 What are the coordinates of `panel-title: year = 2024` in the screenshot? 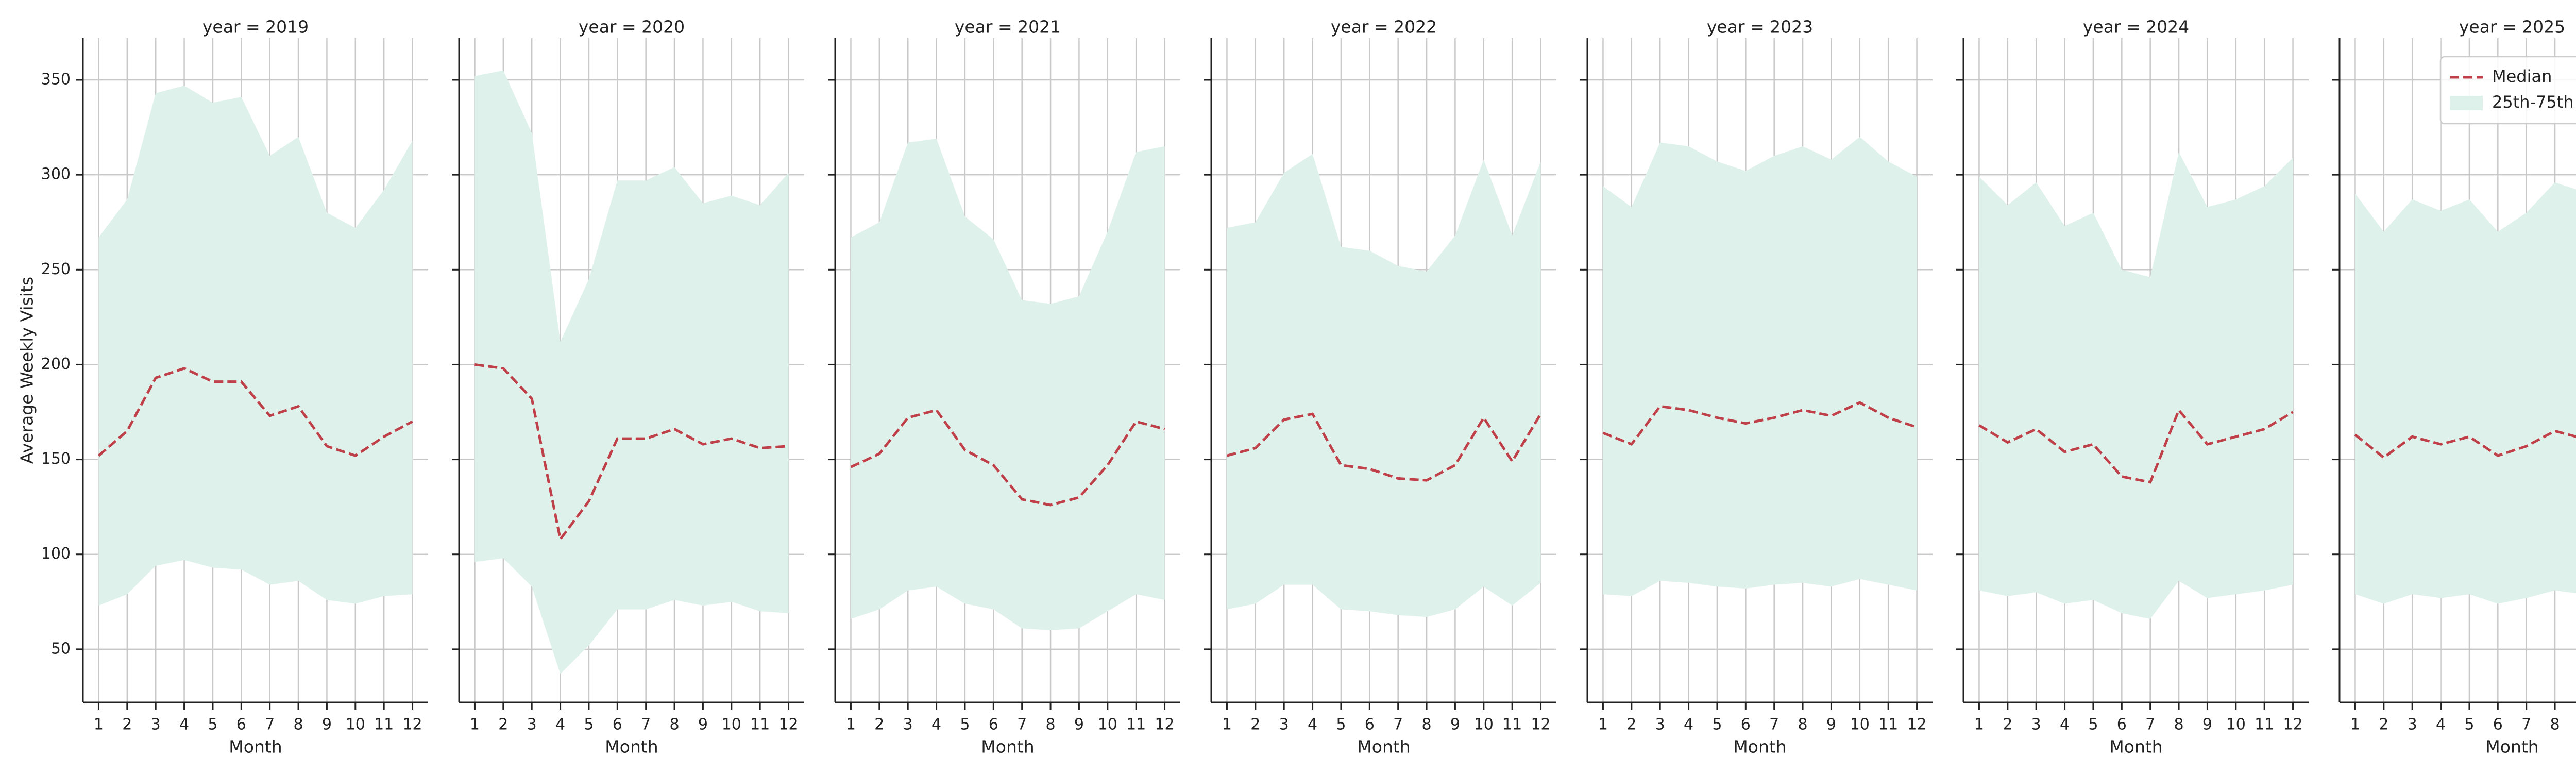 It's located at (2136, 27).